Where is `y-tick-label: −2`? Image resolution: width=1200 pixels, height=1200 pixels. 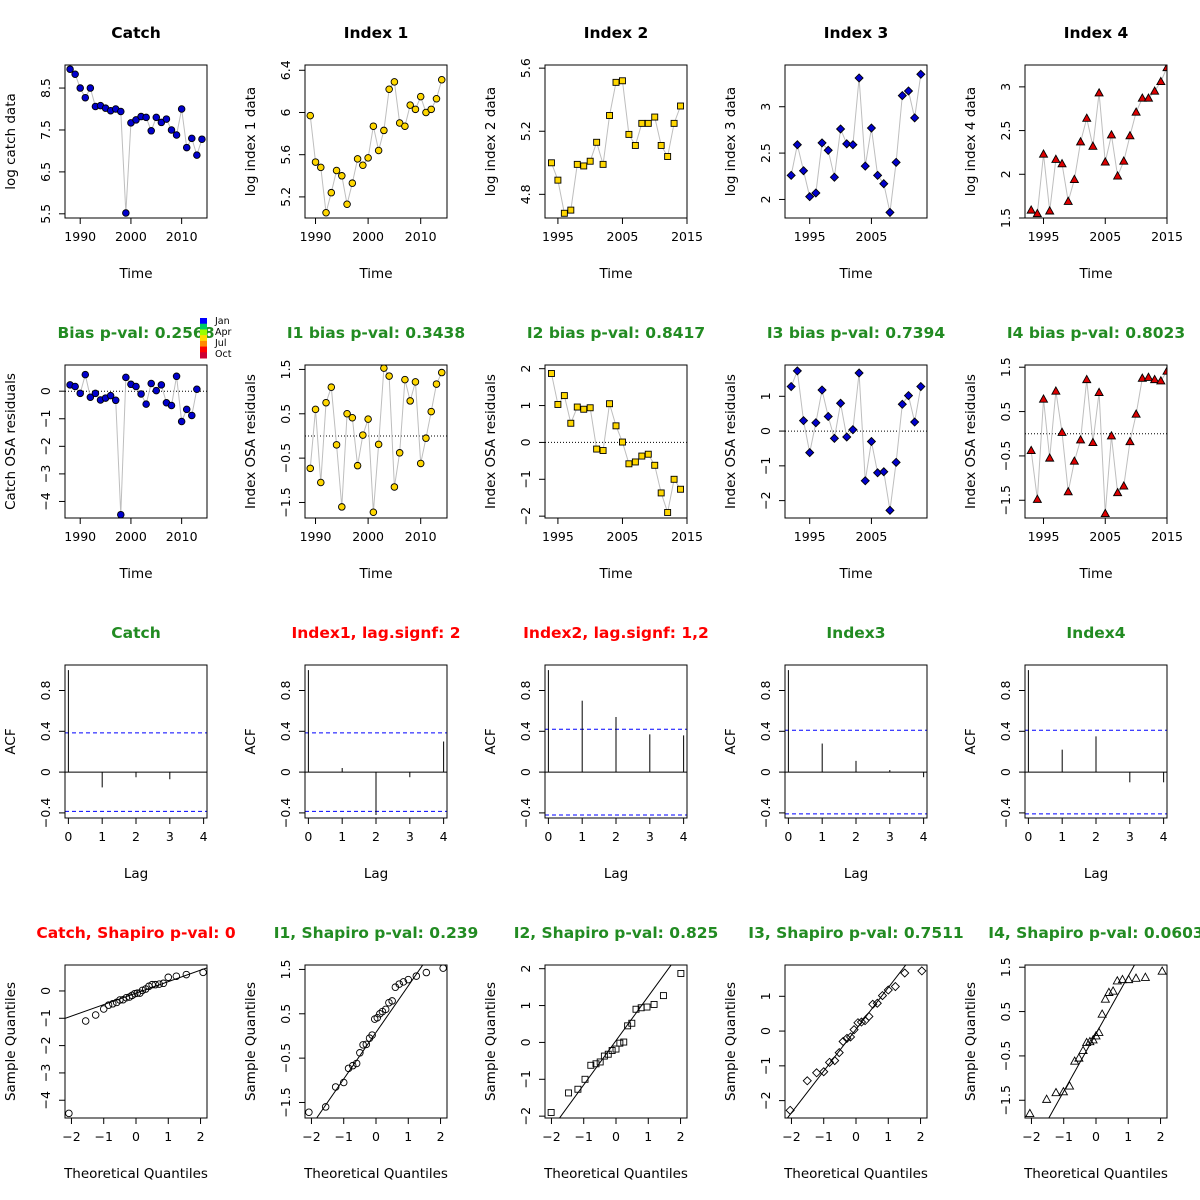
y-tick-label: −2 is located at coordinates (765, 1100).